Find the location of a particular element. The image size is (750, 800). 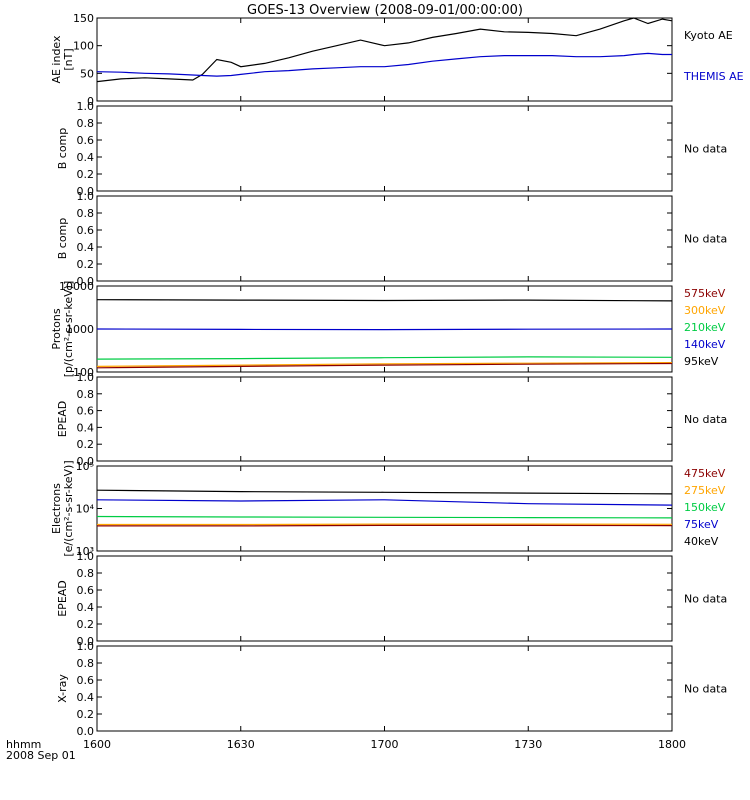

series-group-electrons is located at coordinates (384, 508).